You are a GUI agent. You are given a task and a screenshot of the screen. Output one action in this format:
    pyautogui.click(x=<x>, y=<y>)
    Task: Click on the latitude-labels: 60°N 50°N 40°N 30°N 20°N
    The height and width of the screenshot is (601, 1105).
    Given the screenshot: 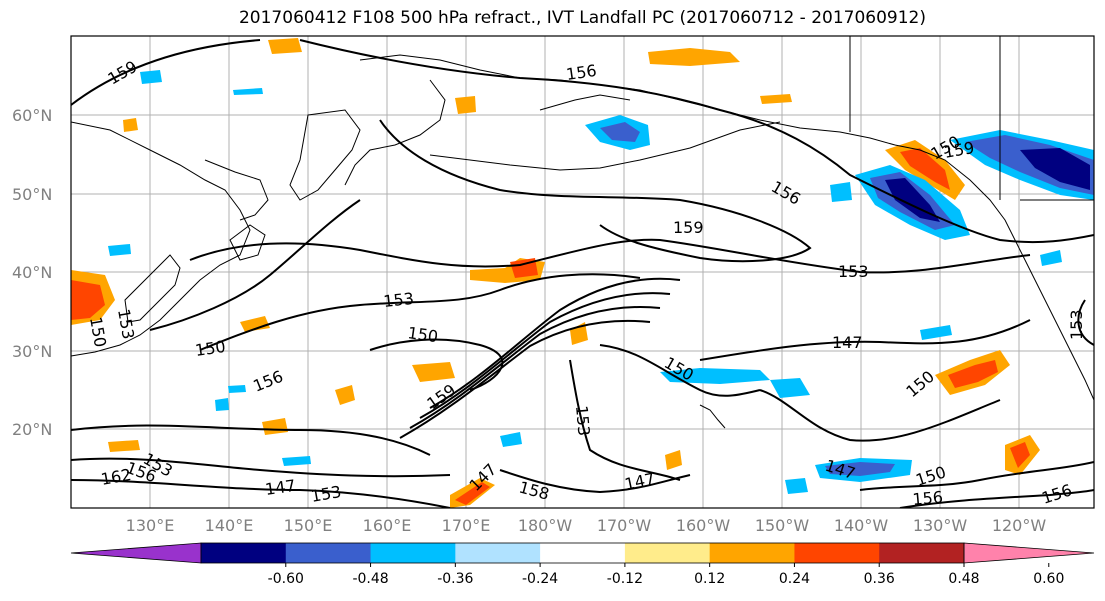 What is the action you would take?
    pyautogui.click(x=32, y=272)
    